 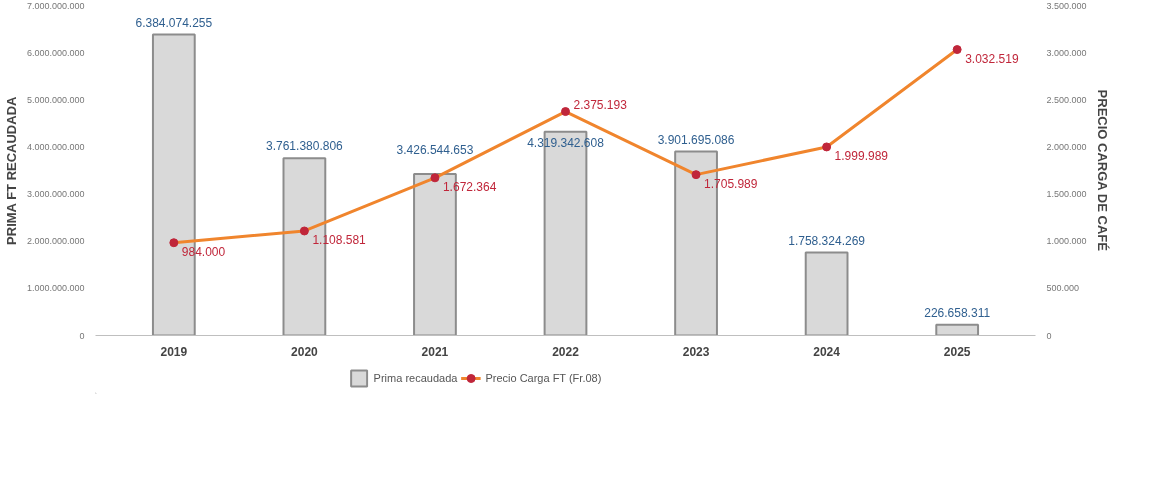 What do you see at coordinates (957, 351) in the screenshot?
I see `x-tick-label: 2025` at bounding box center [957, 351].